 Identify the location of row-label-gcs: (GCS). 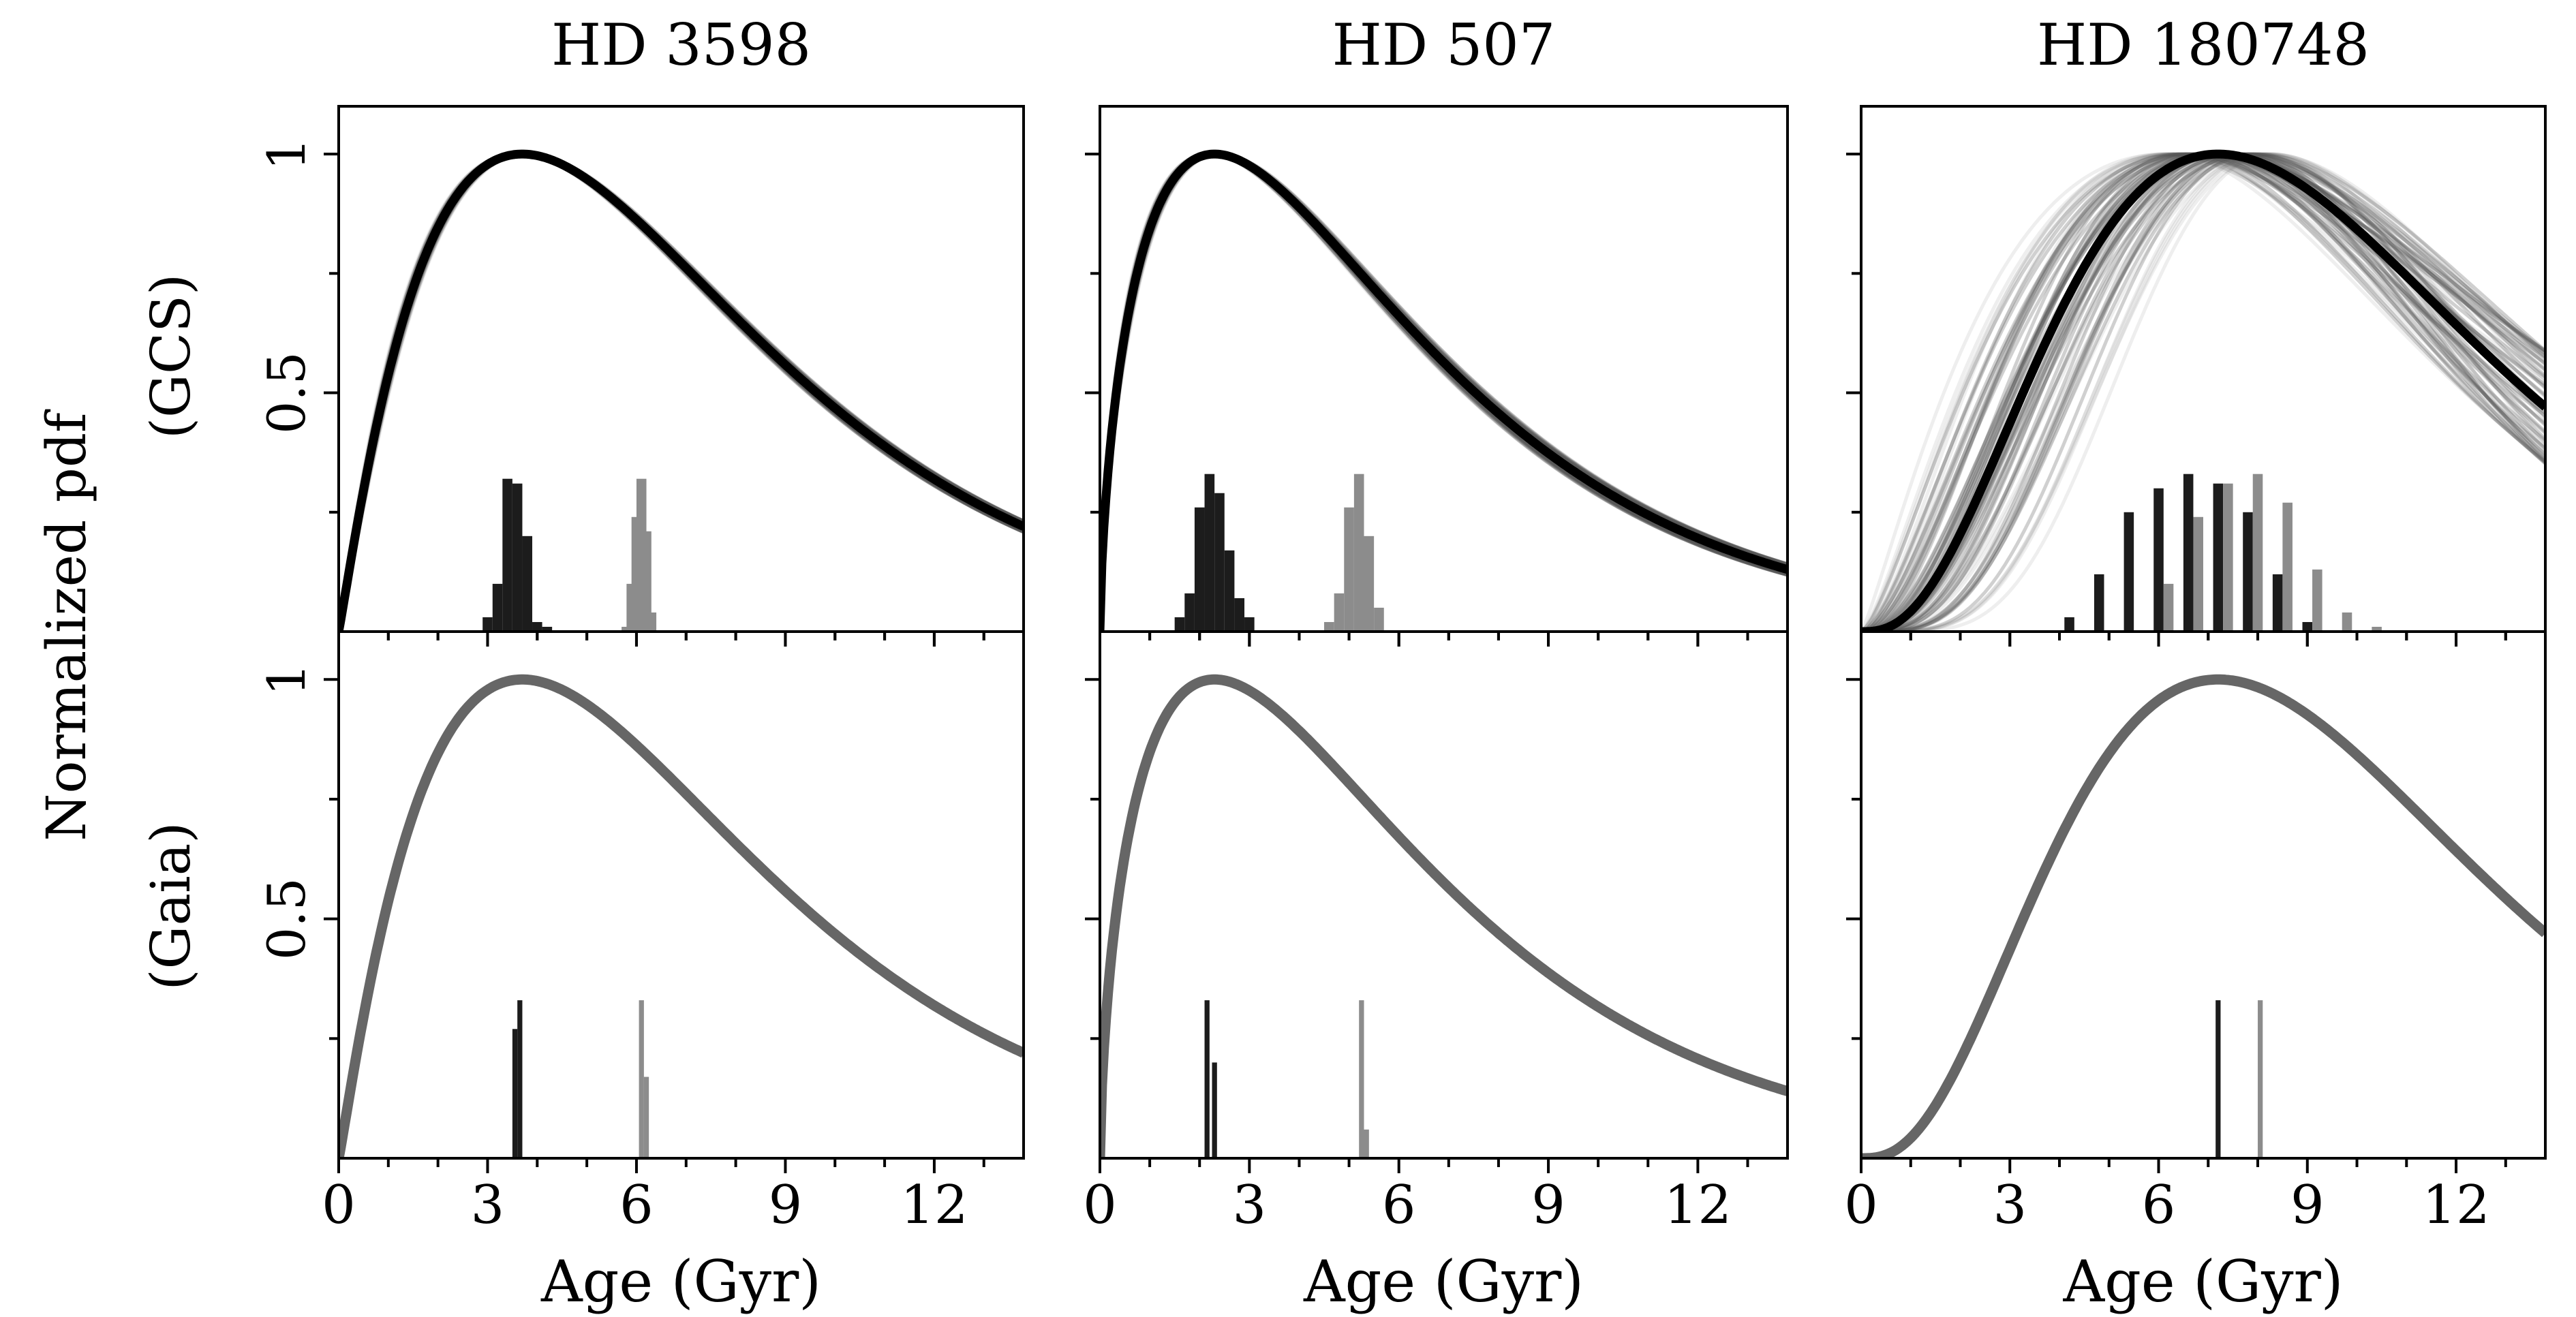
(170, 356).